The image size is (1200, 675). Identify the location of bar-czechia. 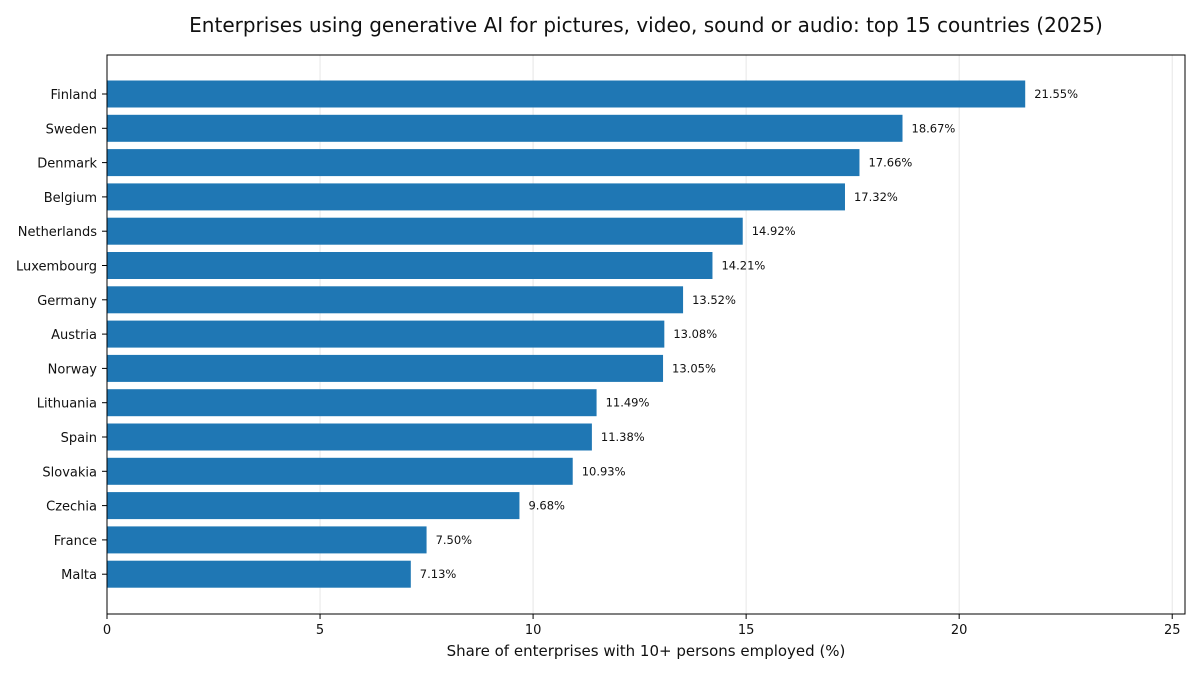
(313, 506).